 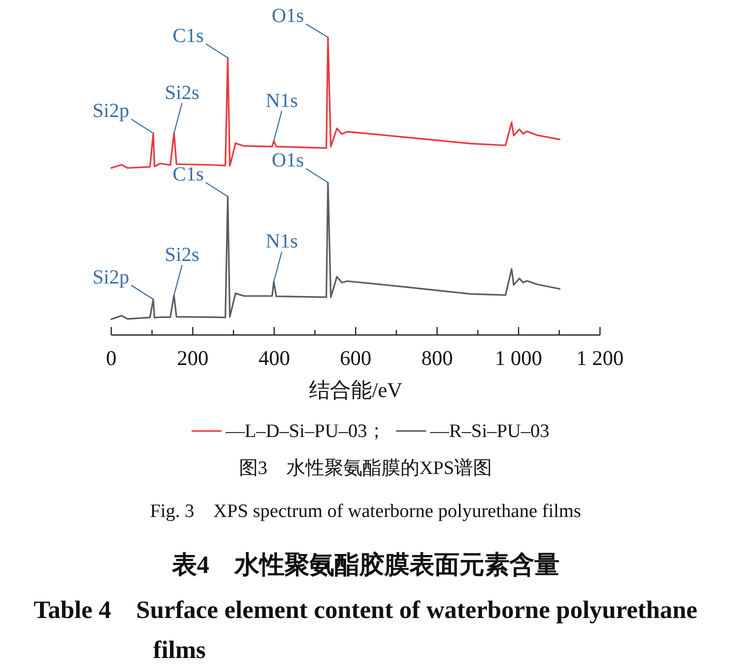 What do you see at coordinates (366, 630) in the screenshot?
I see `caption: Table 4 Surface element content of waterborne polyurethane films` at bounding box center [366, 630].